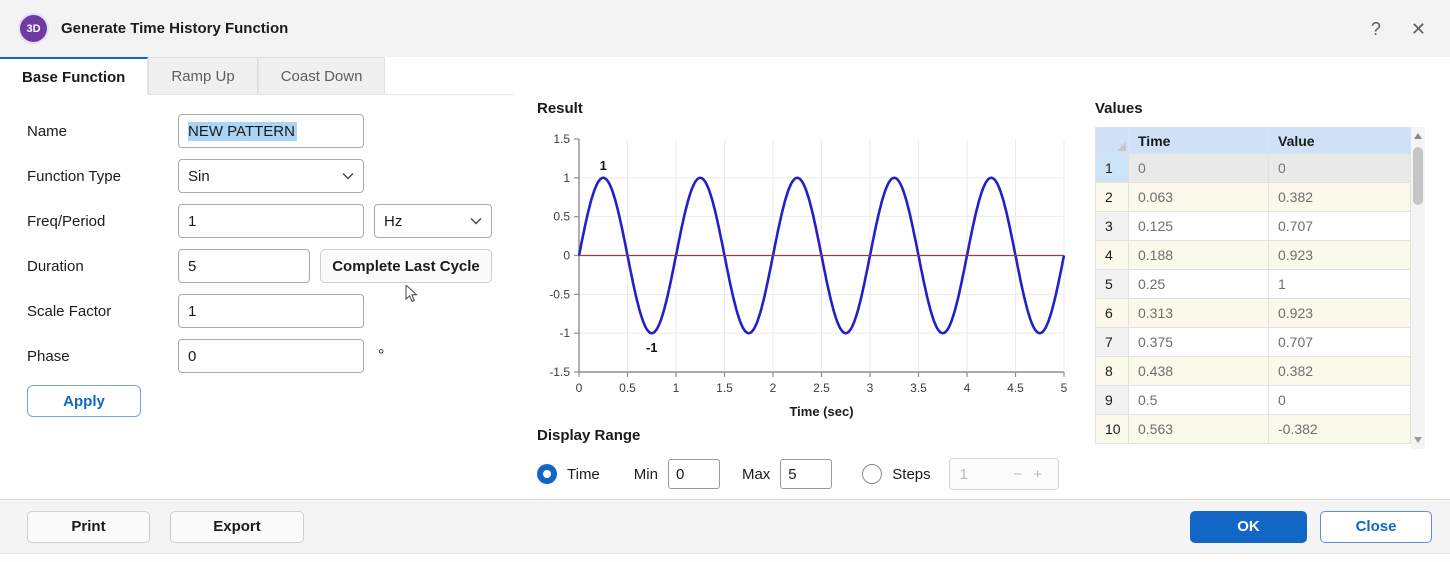  What do you see at coordinates (244, 266) in the screenshot?
I see `duration-input` at bounding box center [244, 266].